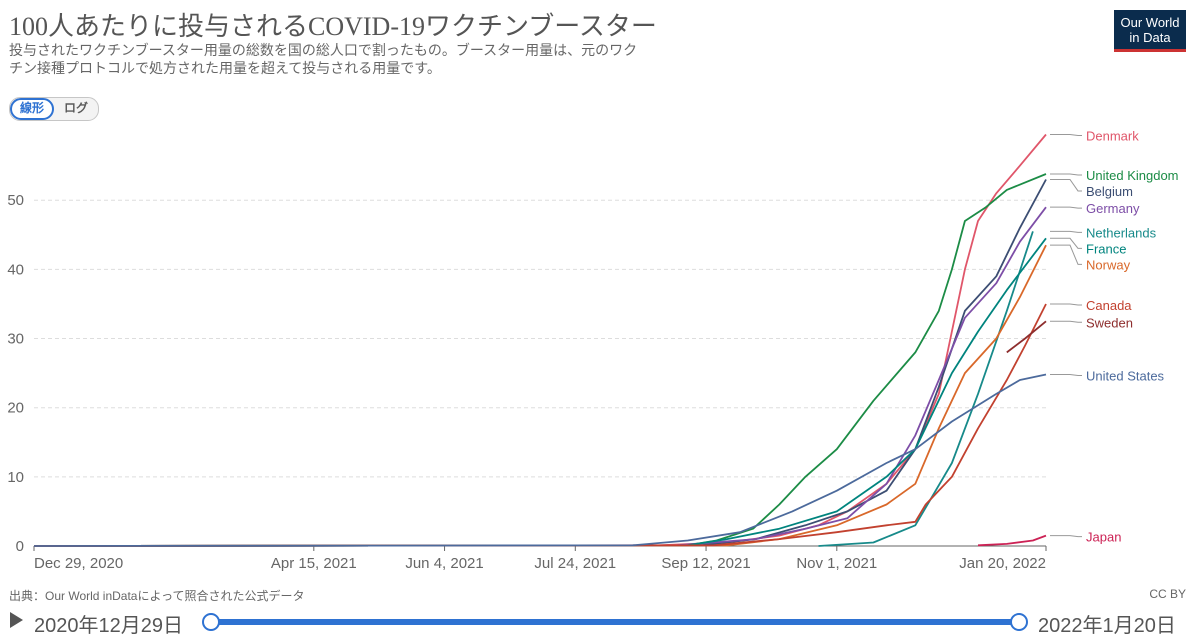 The image size is (1200, 638). Describe the element at coordinates (1002, 563) in the screenshot. I see `x-tick-label: Jan 20, 2022` at that location.